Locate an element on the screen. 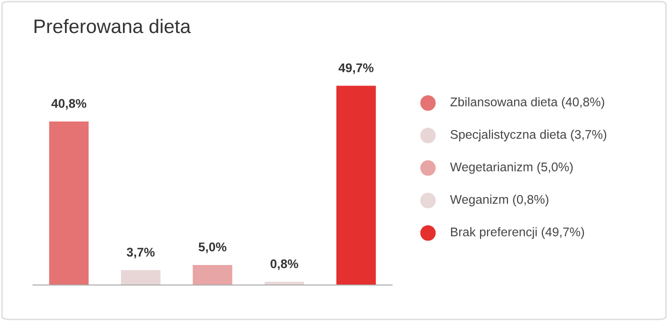 This screenshot has height=321, width=668. text: Weganizm (0,8%) is located at coordinates (499, 200).